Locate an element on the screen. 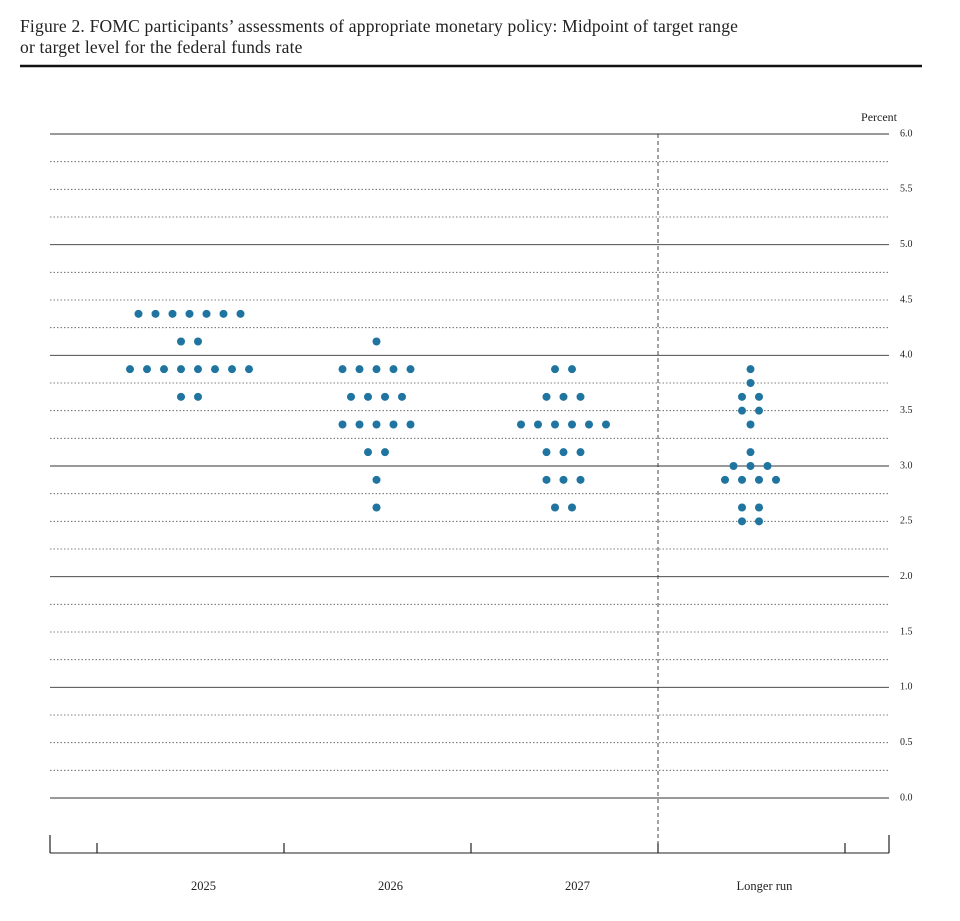  x-tick-label: 2025 is located at coordinates (203, 886).